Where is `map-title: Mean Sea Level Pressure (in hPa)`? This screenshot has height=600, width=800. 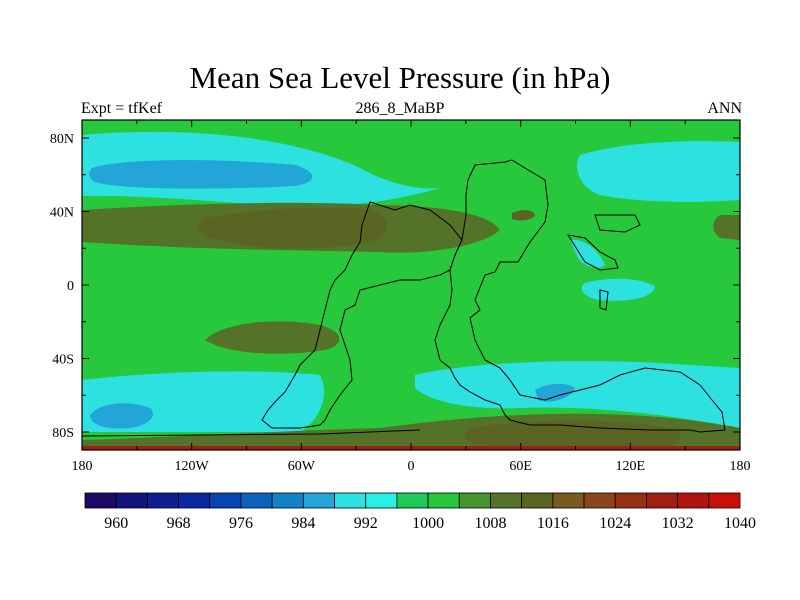 map-title: Mean Sea Level Pressure (in hPa) is located at coordinates (400, 77).